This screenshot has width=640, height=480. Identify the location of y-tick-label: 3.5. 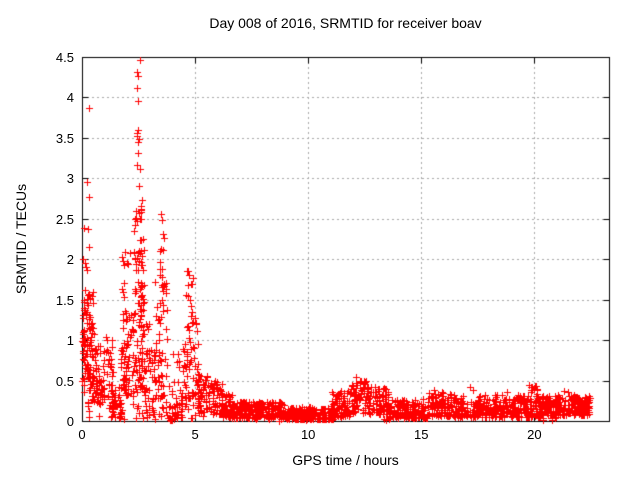
(64, 138).